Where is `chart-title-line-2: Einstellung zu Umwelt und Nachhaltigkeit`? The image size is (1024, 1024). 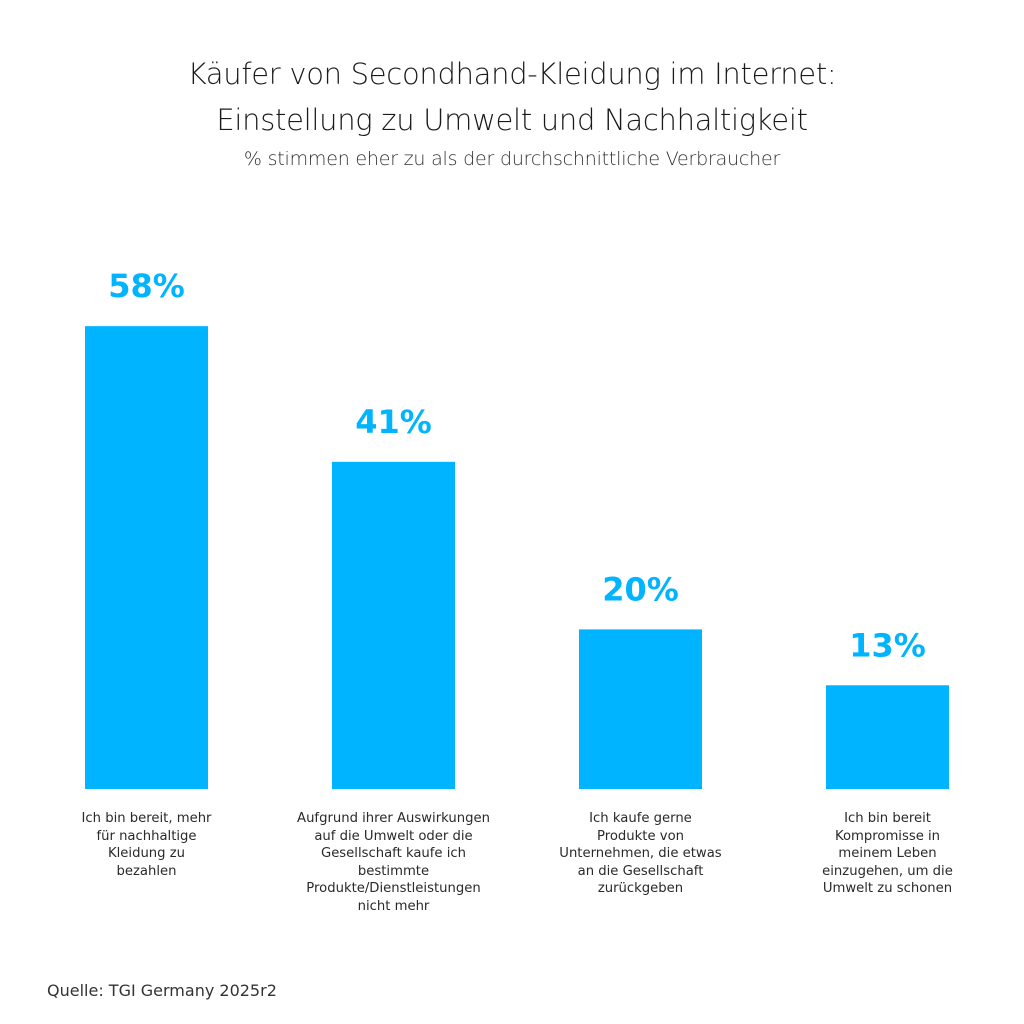 chart-title-line-2: Einstellung zu Umwelt und Nachhaltigkeit is located at coordinates (512, 120).